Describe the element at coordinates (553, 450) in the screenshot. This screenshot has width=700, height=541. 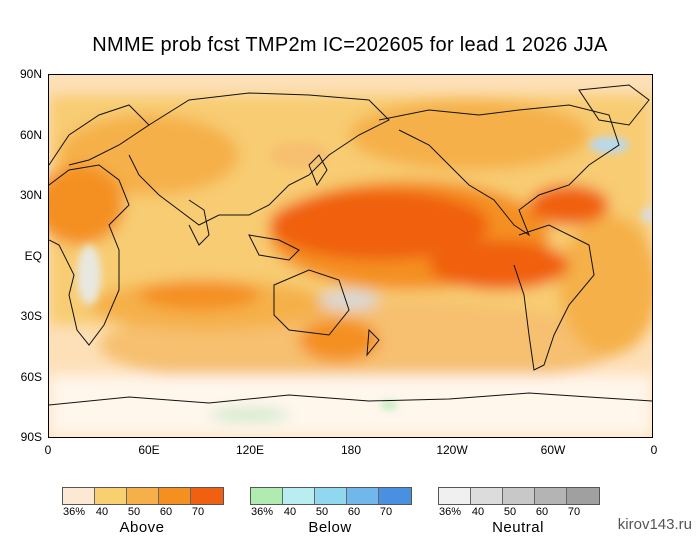
I see `lon-label-60w: 60W` at that location.